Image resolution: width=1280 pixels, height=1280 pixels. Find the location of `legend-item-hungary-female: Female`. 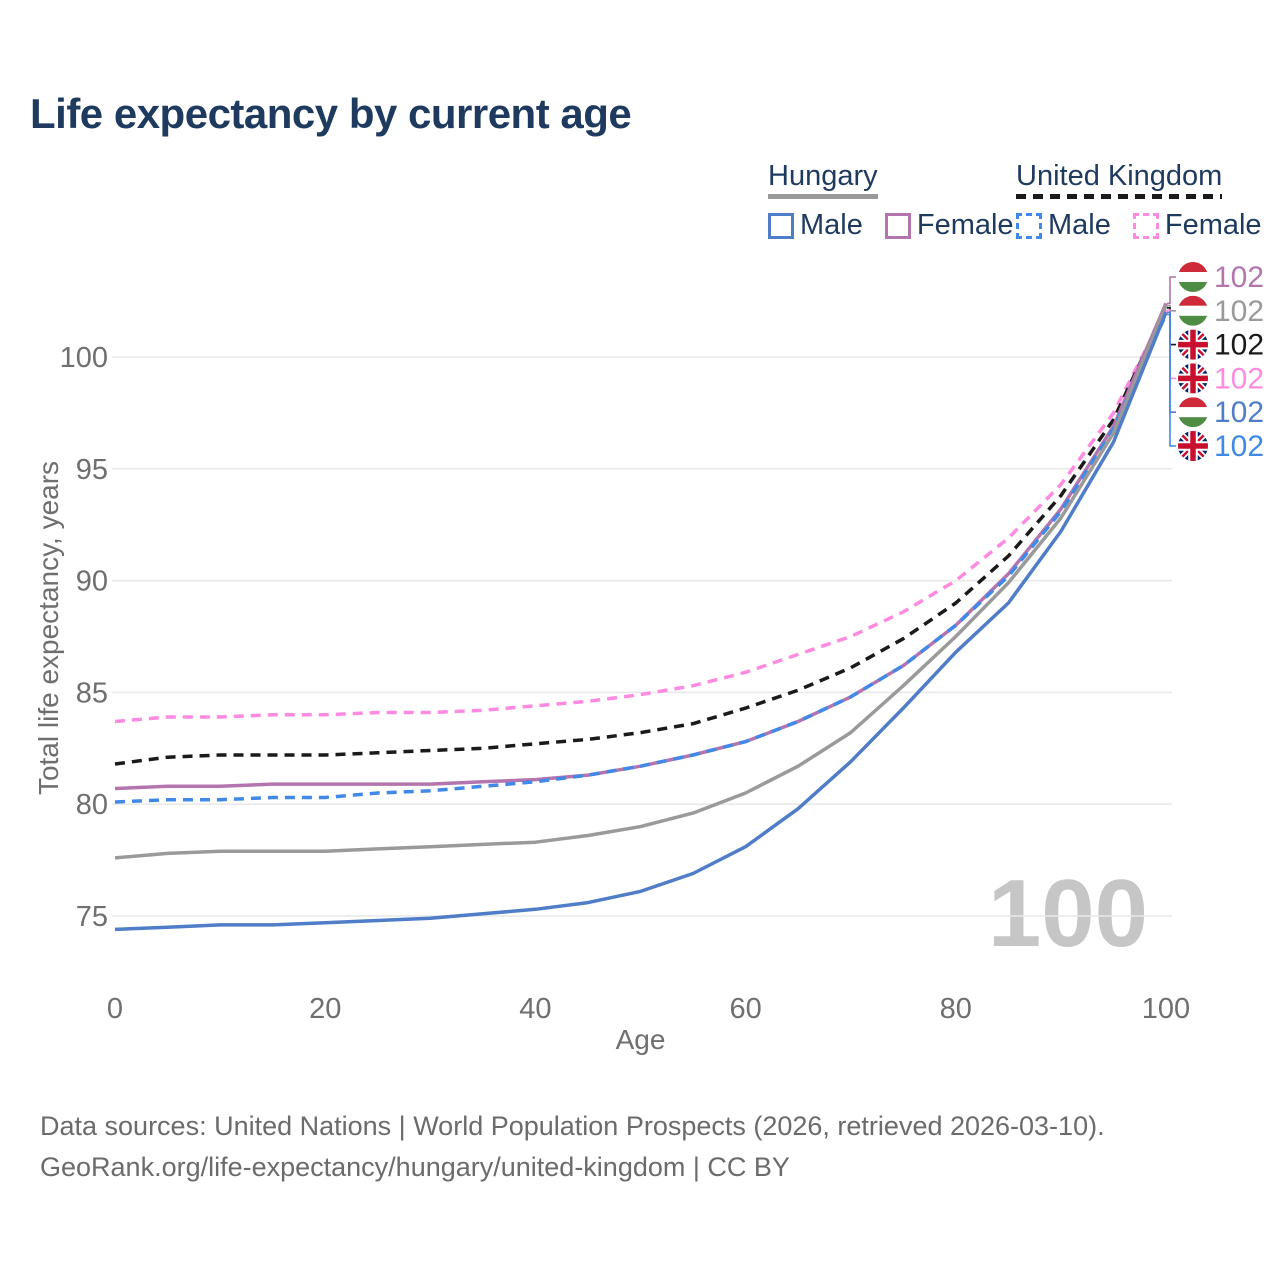

legend-item-hungary-female: Female is located at coordinates (949, 225).